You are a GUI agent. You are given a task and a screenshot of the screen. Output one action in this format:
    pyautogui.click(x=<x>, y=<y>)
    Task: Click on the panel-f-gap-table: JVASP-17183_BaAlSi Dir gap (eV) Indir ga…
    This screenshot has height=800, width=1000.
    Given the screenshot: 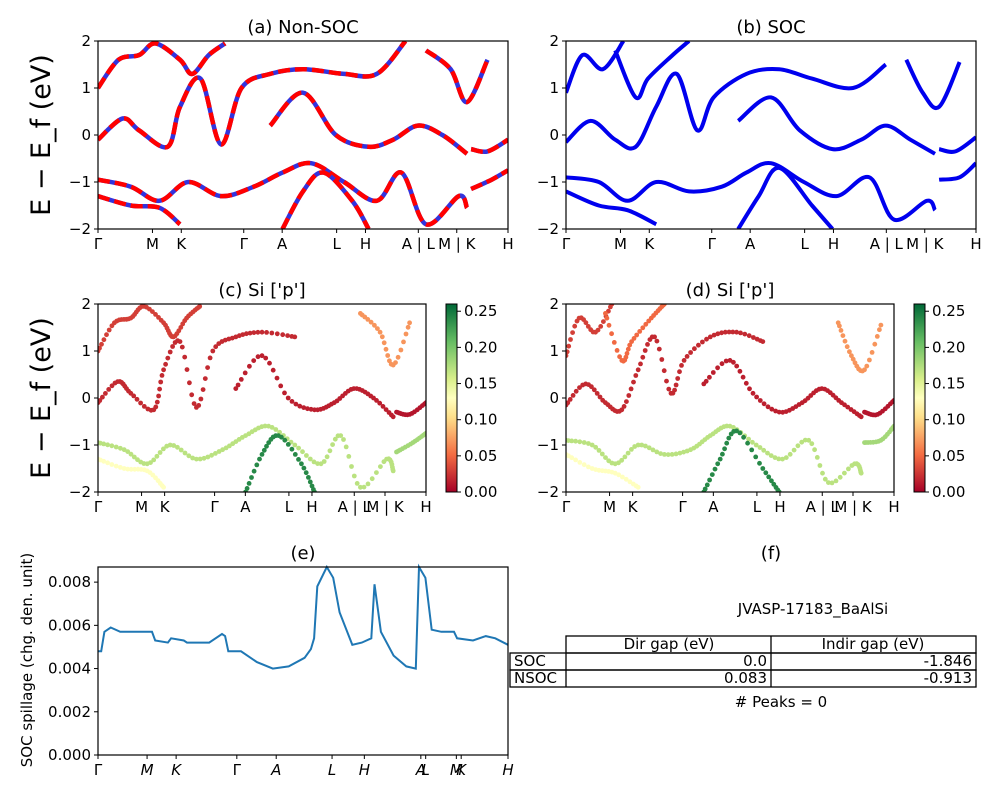 What is the action you would take?
    pyautogui.click(x=743, y=655)
    